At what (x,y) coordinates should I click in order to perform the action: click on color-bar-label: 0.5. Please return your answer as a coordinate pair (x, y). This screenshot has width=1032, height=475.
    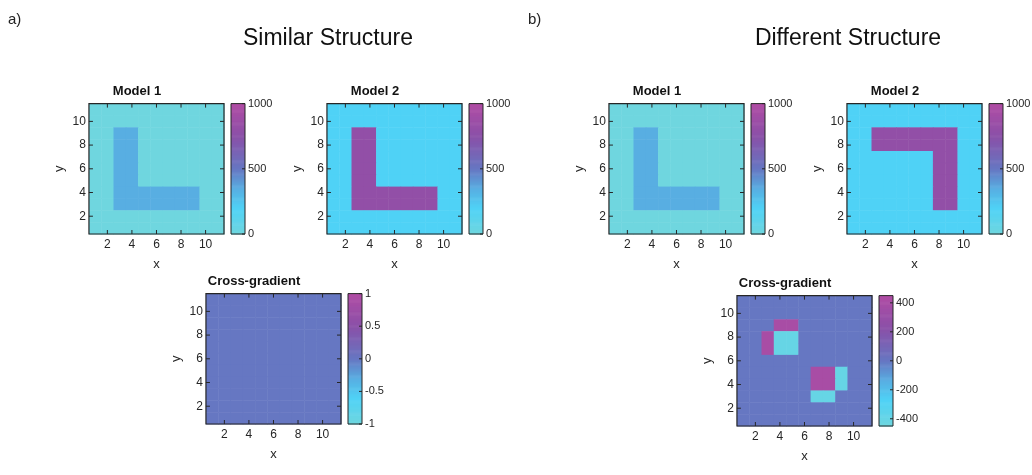
    Looking at the image, I should click on (373, 325).